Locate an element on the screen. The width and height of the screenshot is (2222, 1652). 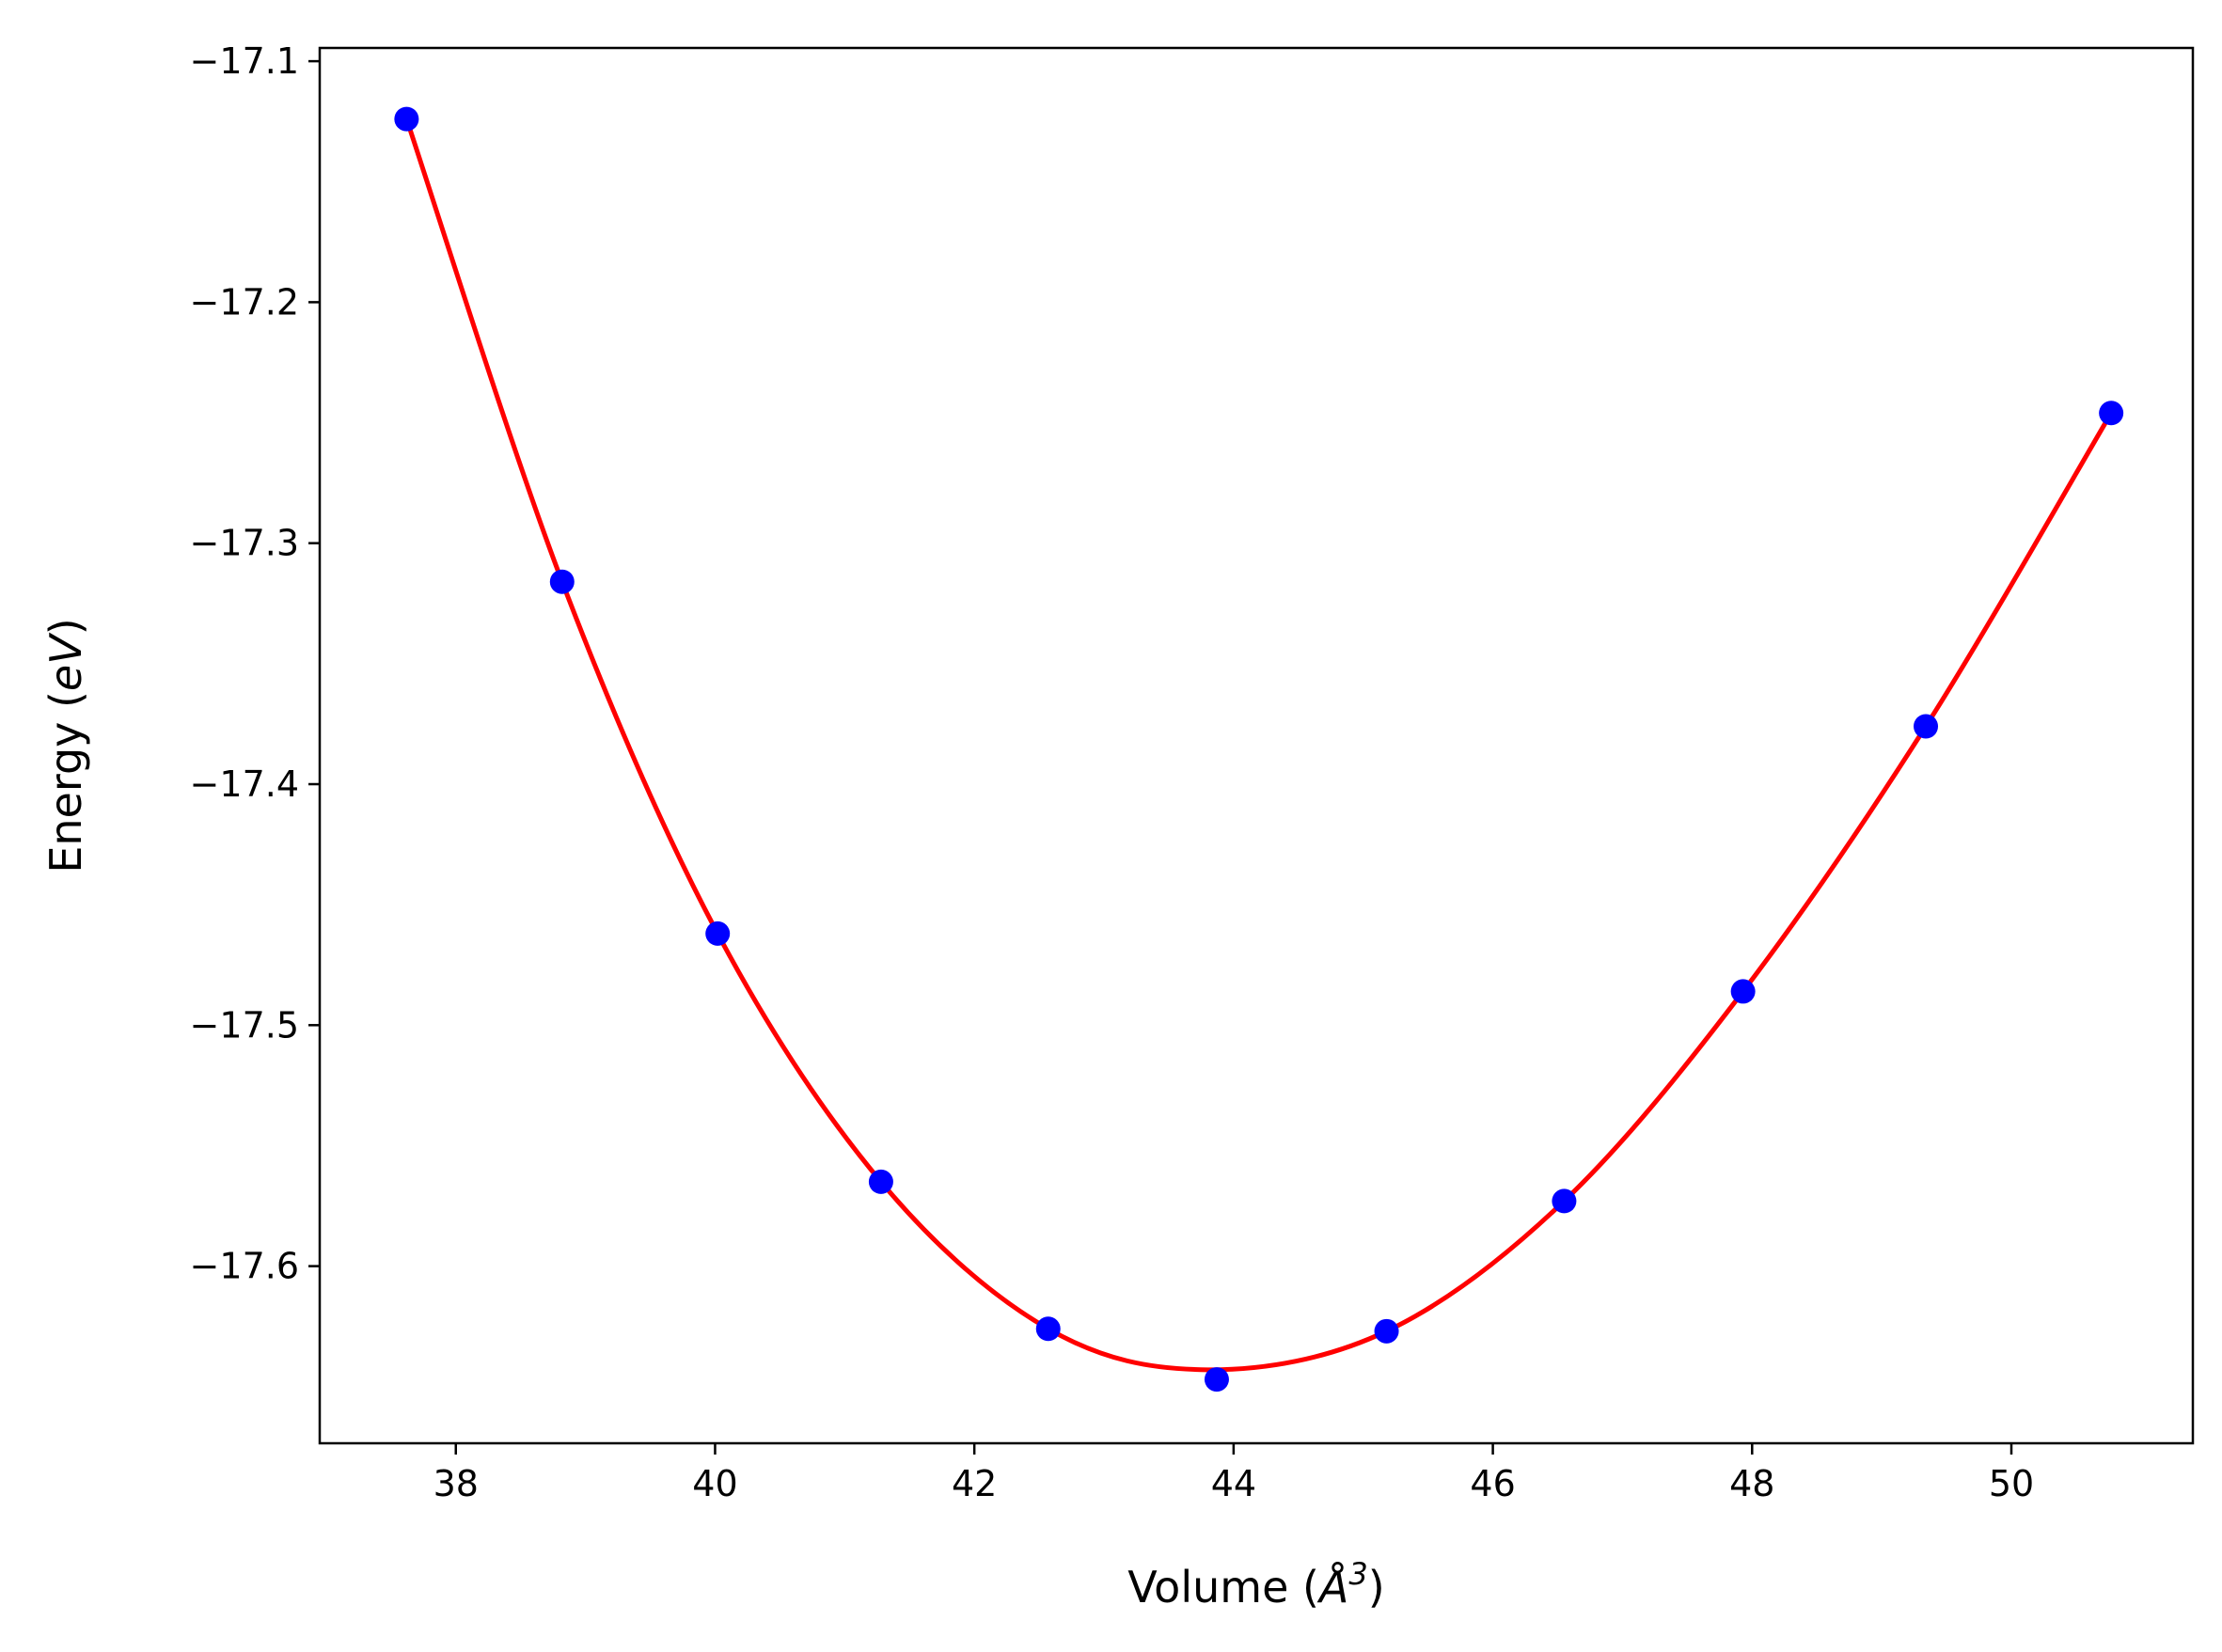
y-tick-label: −17.2 is located at coordinates (244, 302).